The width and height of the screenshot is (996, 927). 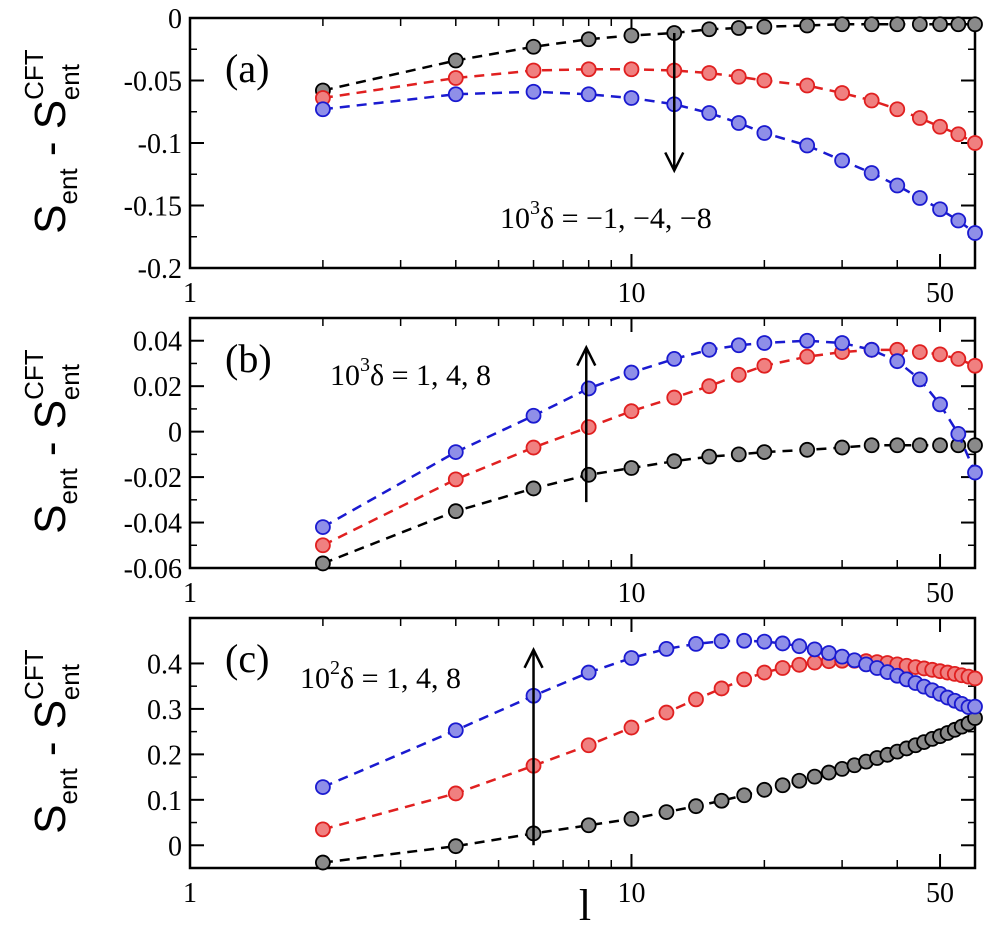 What do you see at coordinates (515, 218) in the screenshot?
I see `annotation-base: 10` at bounding box center [515, 218].